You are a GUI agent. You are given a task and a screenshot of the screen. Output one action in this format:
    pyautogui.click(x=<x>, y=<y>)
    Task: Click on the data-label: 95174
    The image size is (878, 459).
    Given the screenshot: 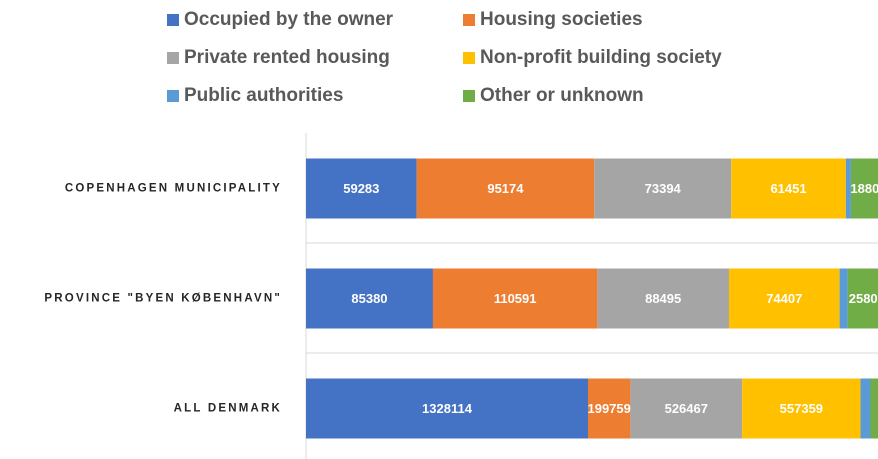 What is the action you would take?
    pyautogui.click(x=505, y=188)
    